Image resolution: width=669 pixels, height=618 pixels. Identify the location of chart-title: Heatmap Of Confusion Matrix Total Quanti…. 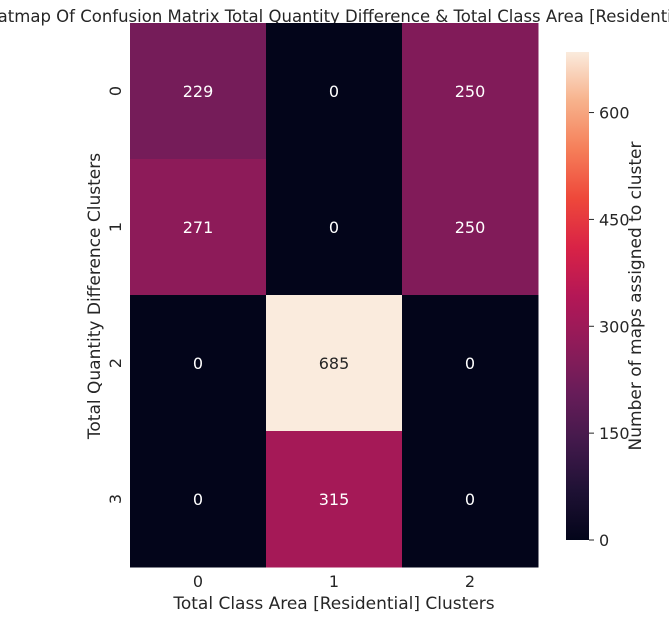
(334, 16).